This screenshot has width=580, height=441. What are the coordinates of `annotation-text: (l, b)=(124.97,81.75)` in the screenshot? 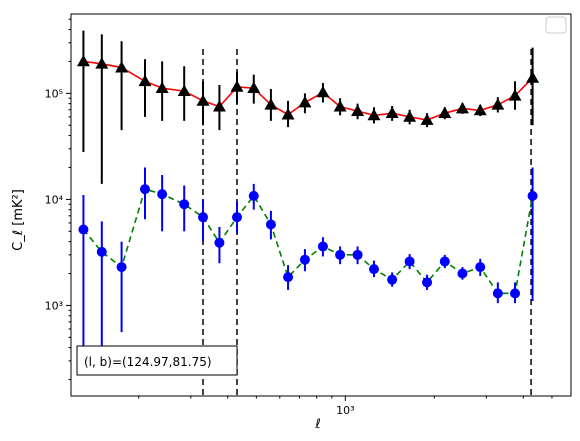 It's located at (148, 362).